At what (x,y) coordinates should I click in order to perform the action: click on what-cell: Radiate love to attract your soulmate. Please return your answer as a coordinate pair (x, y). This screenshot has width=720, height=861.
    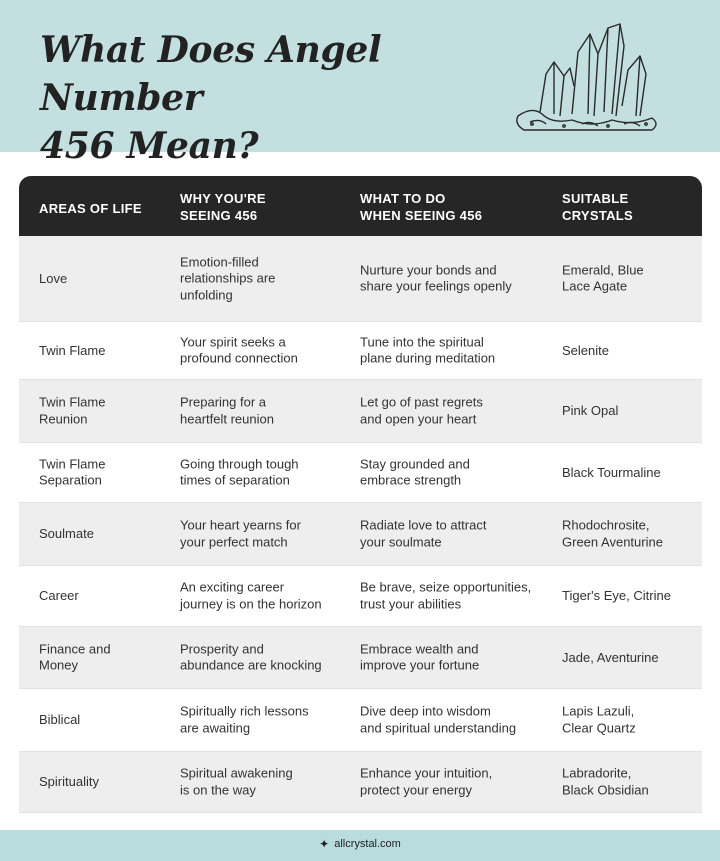
    Looking at the image, I should click on (423, 533).